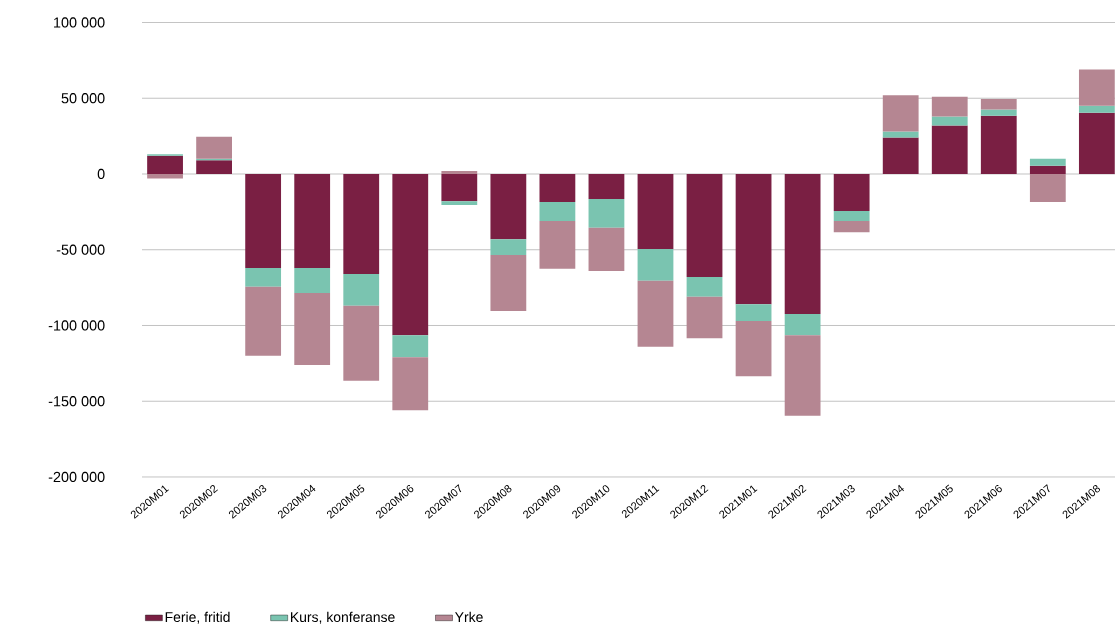  What do you see at coordinates (76, 325) in the screenshot?
I see `y-tick-label: -100 000` at bounding box center [76, 325].